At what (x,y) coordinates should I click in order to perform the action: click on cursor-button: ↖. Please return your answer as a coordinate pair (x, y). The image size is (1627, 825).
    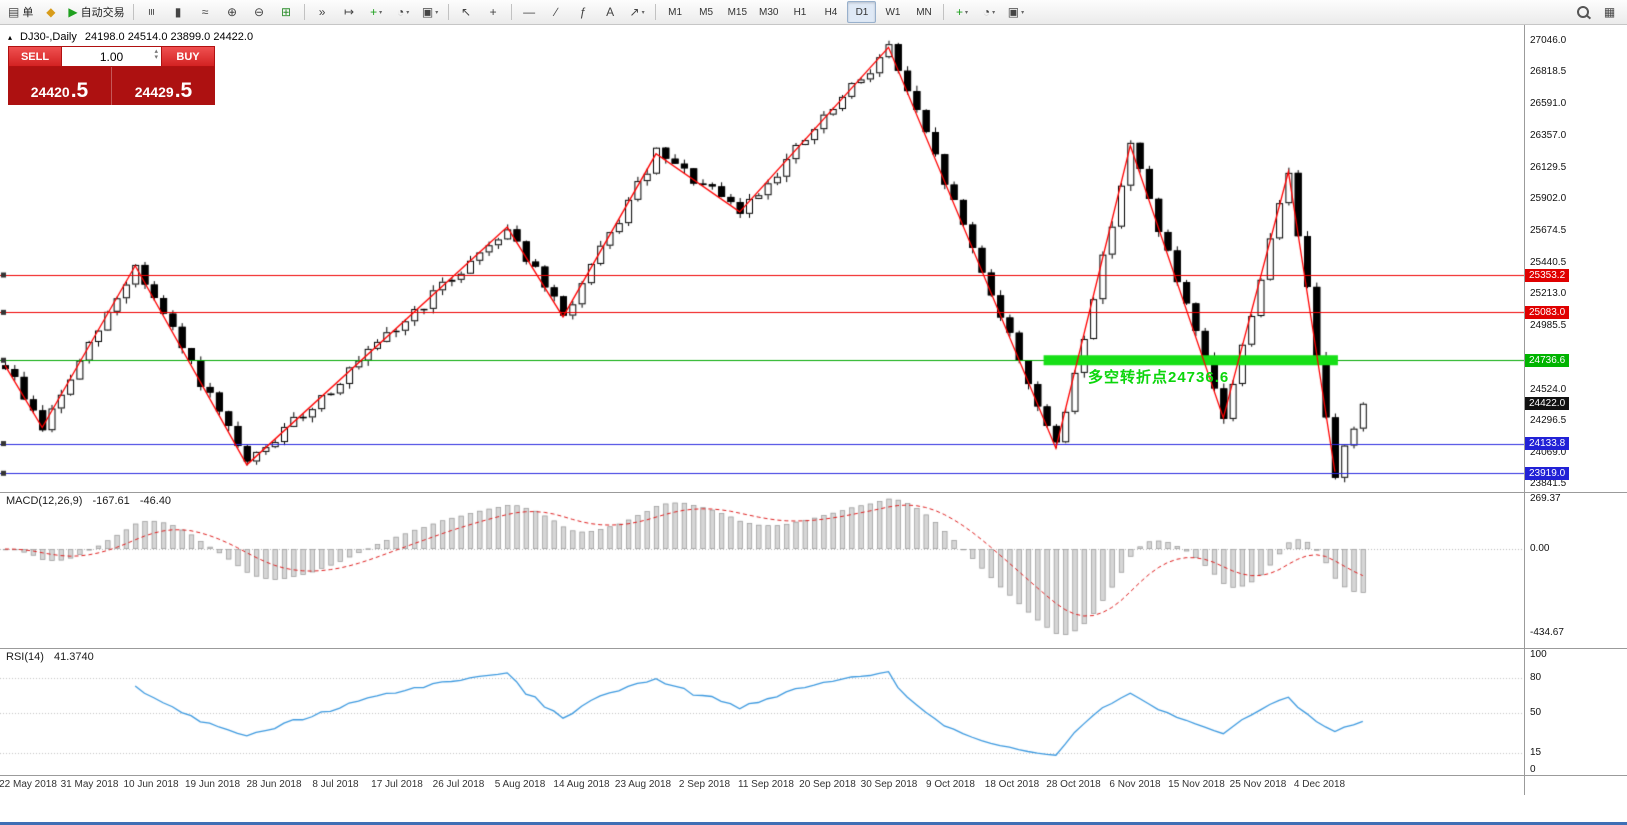
    Looking at the image, I should click on (466, 12).